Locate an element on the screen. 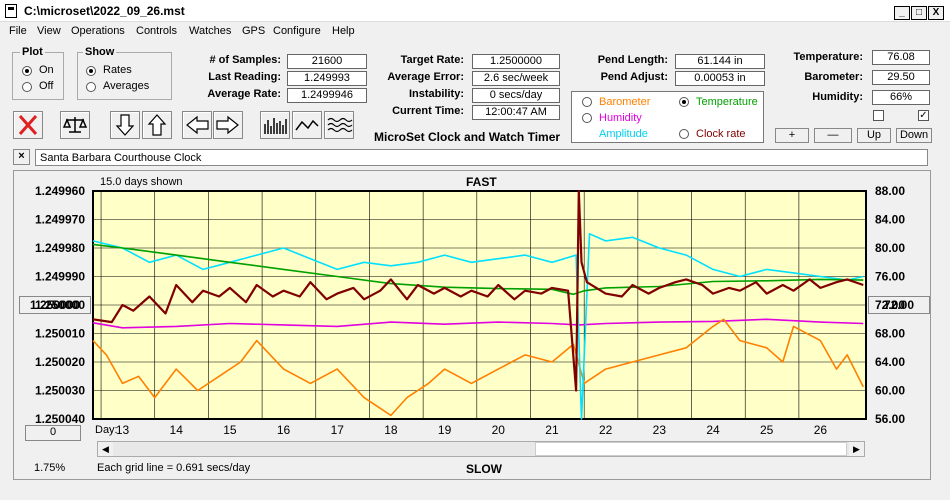 The height and width of the screenshot is (500, 950). x-tick-label: 18 is located at coordinates (391, 430).